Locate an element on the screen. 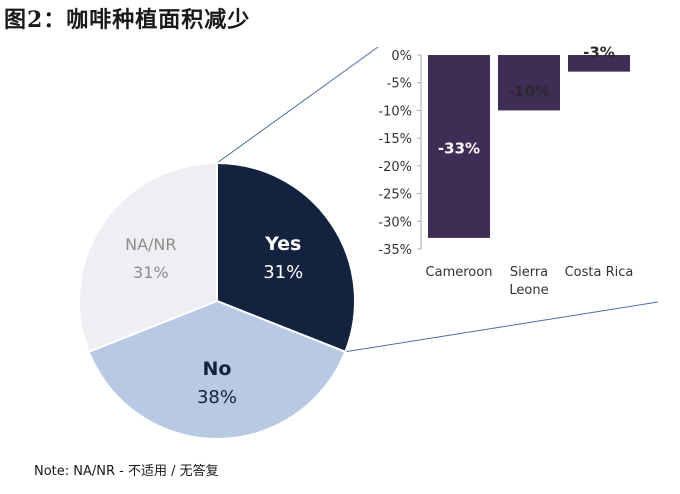  y-tick-label: 0% is located at coordinates (401, 56).